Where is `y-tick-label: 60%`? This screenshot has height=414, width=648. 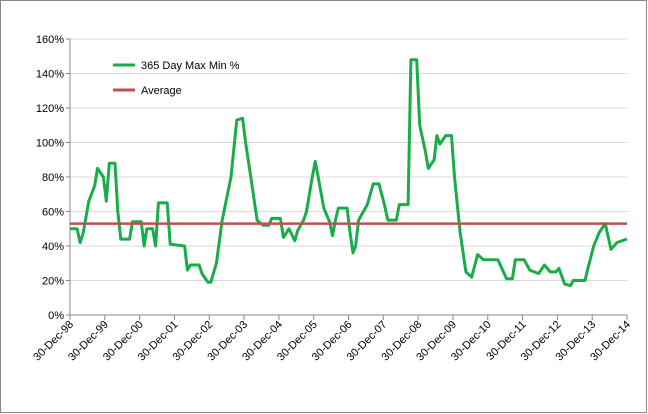
y-tick-label: 60% is located at coordinates (53, 213).